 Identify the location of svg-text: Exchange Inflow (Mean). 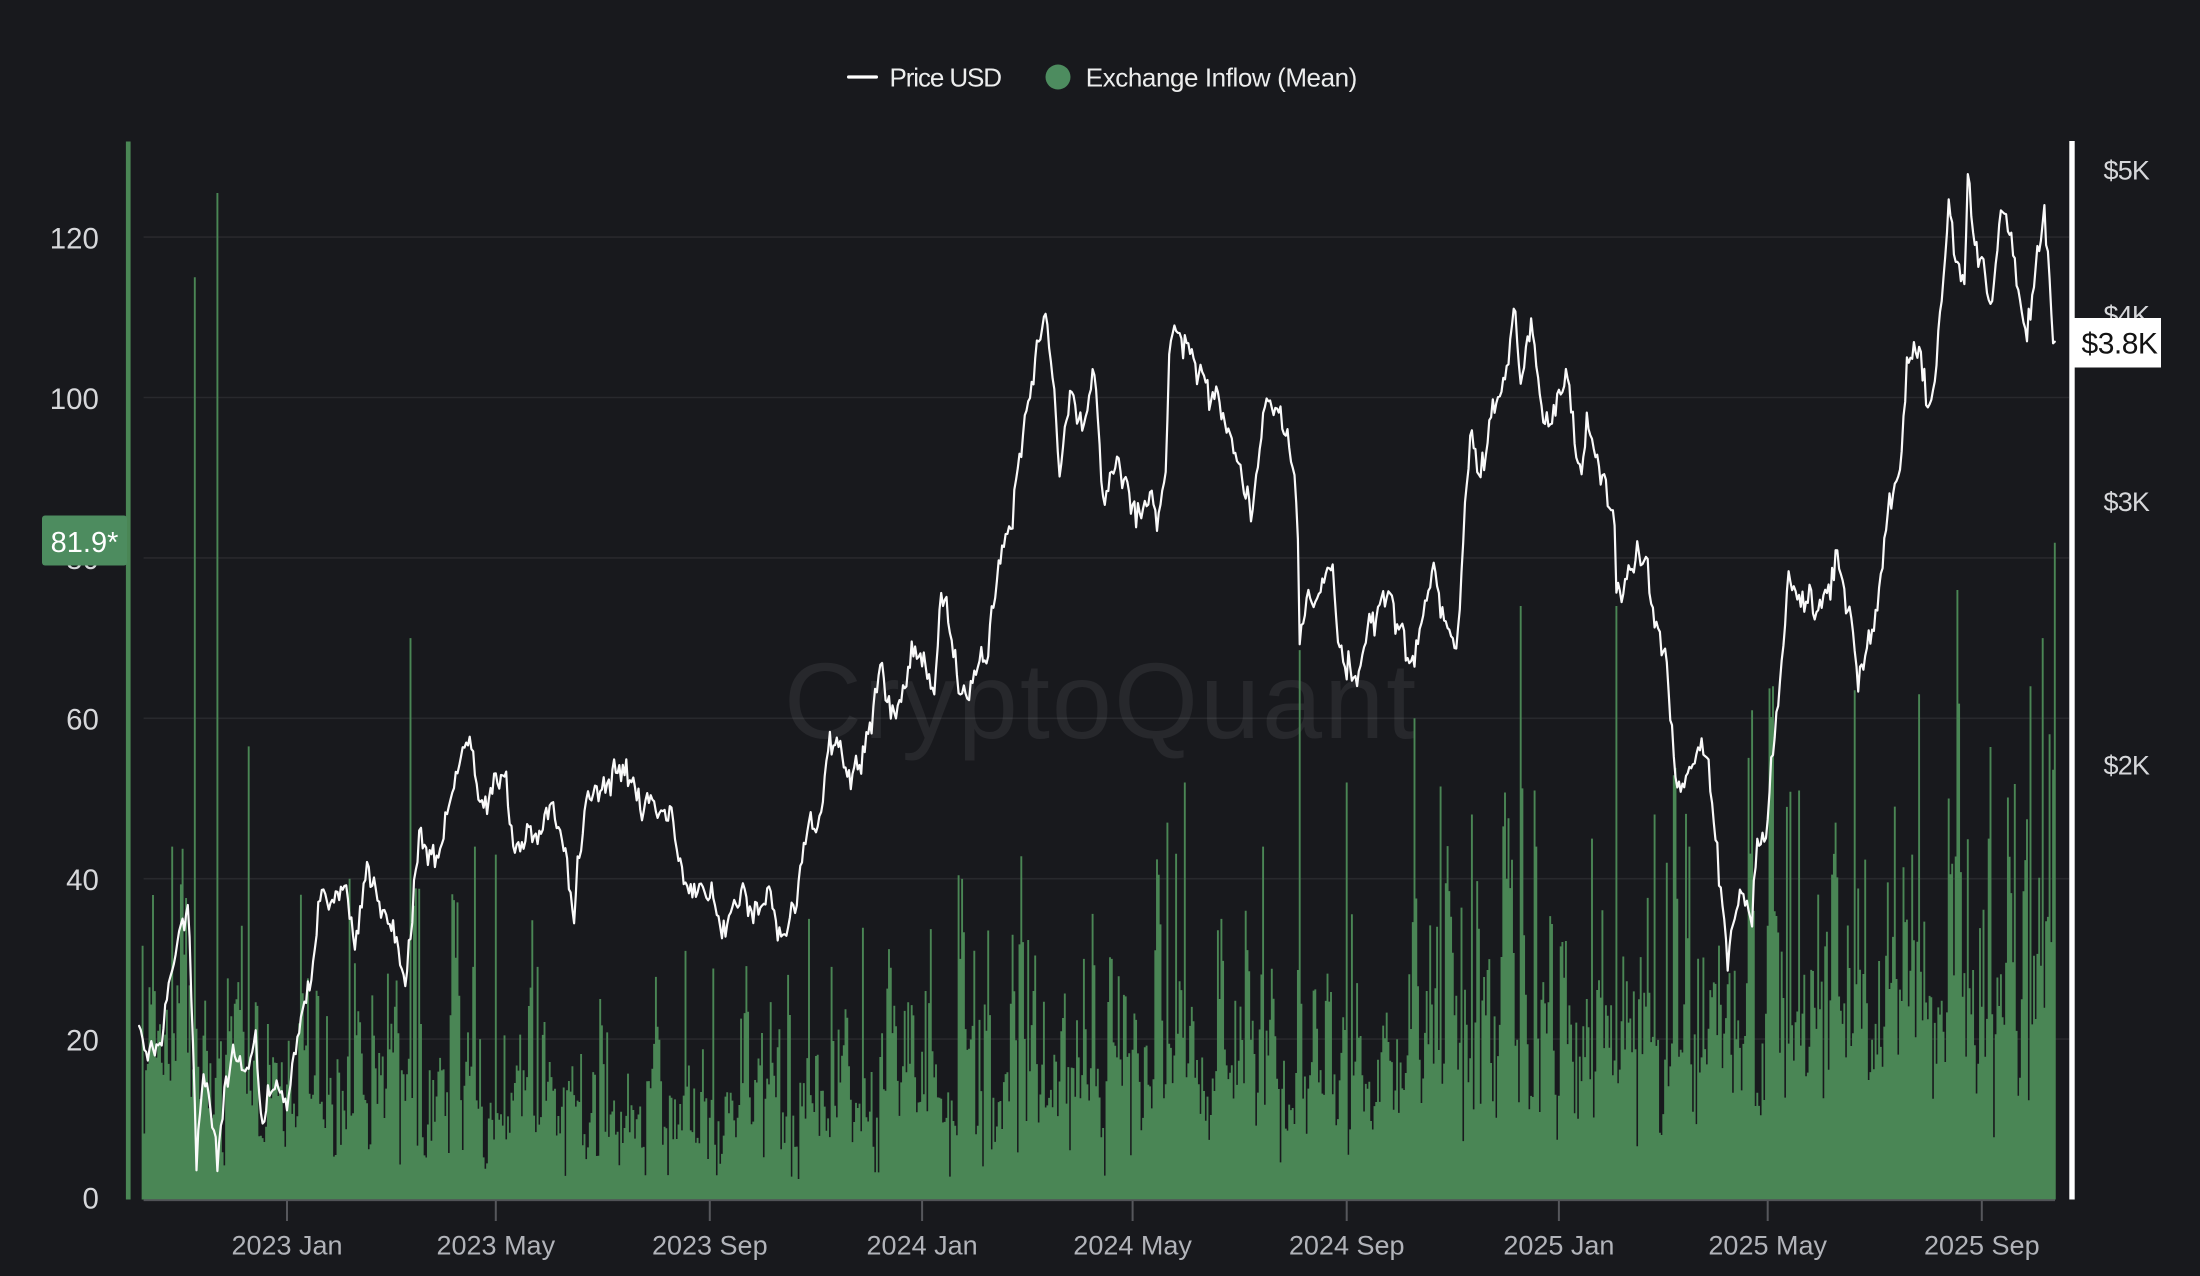
(1221, 78).